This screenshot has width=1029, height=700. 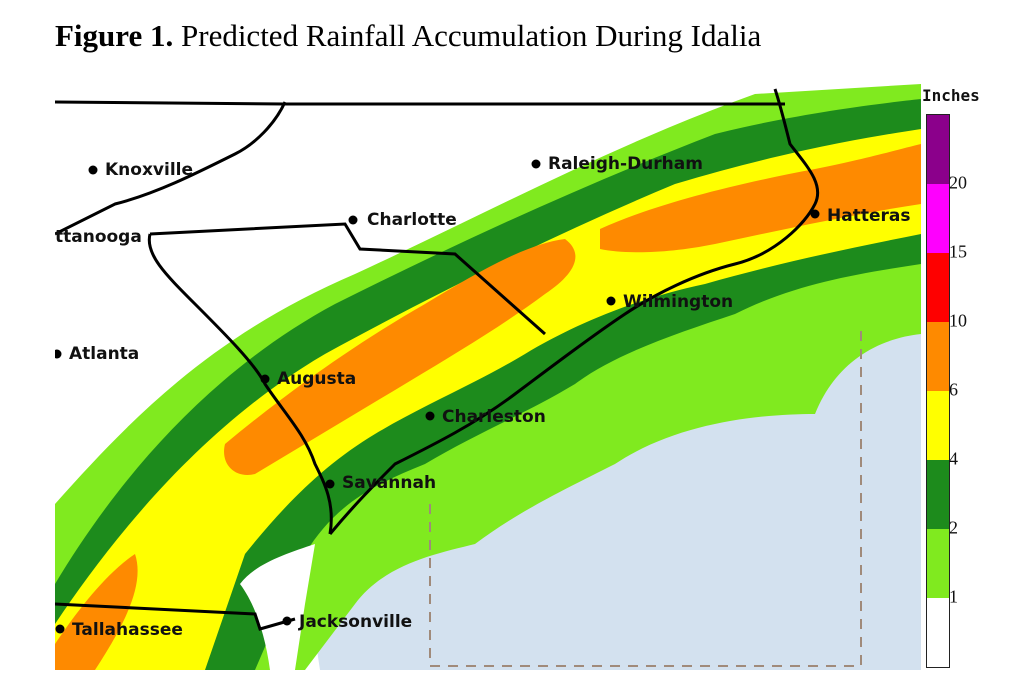 What do you see at coordinates (355, 622) in the screenshot?
I see `city-label-jacksonville: Jacksonville` at bounding box center [355, 622].